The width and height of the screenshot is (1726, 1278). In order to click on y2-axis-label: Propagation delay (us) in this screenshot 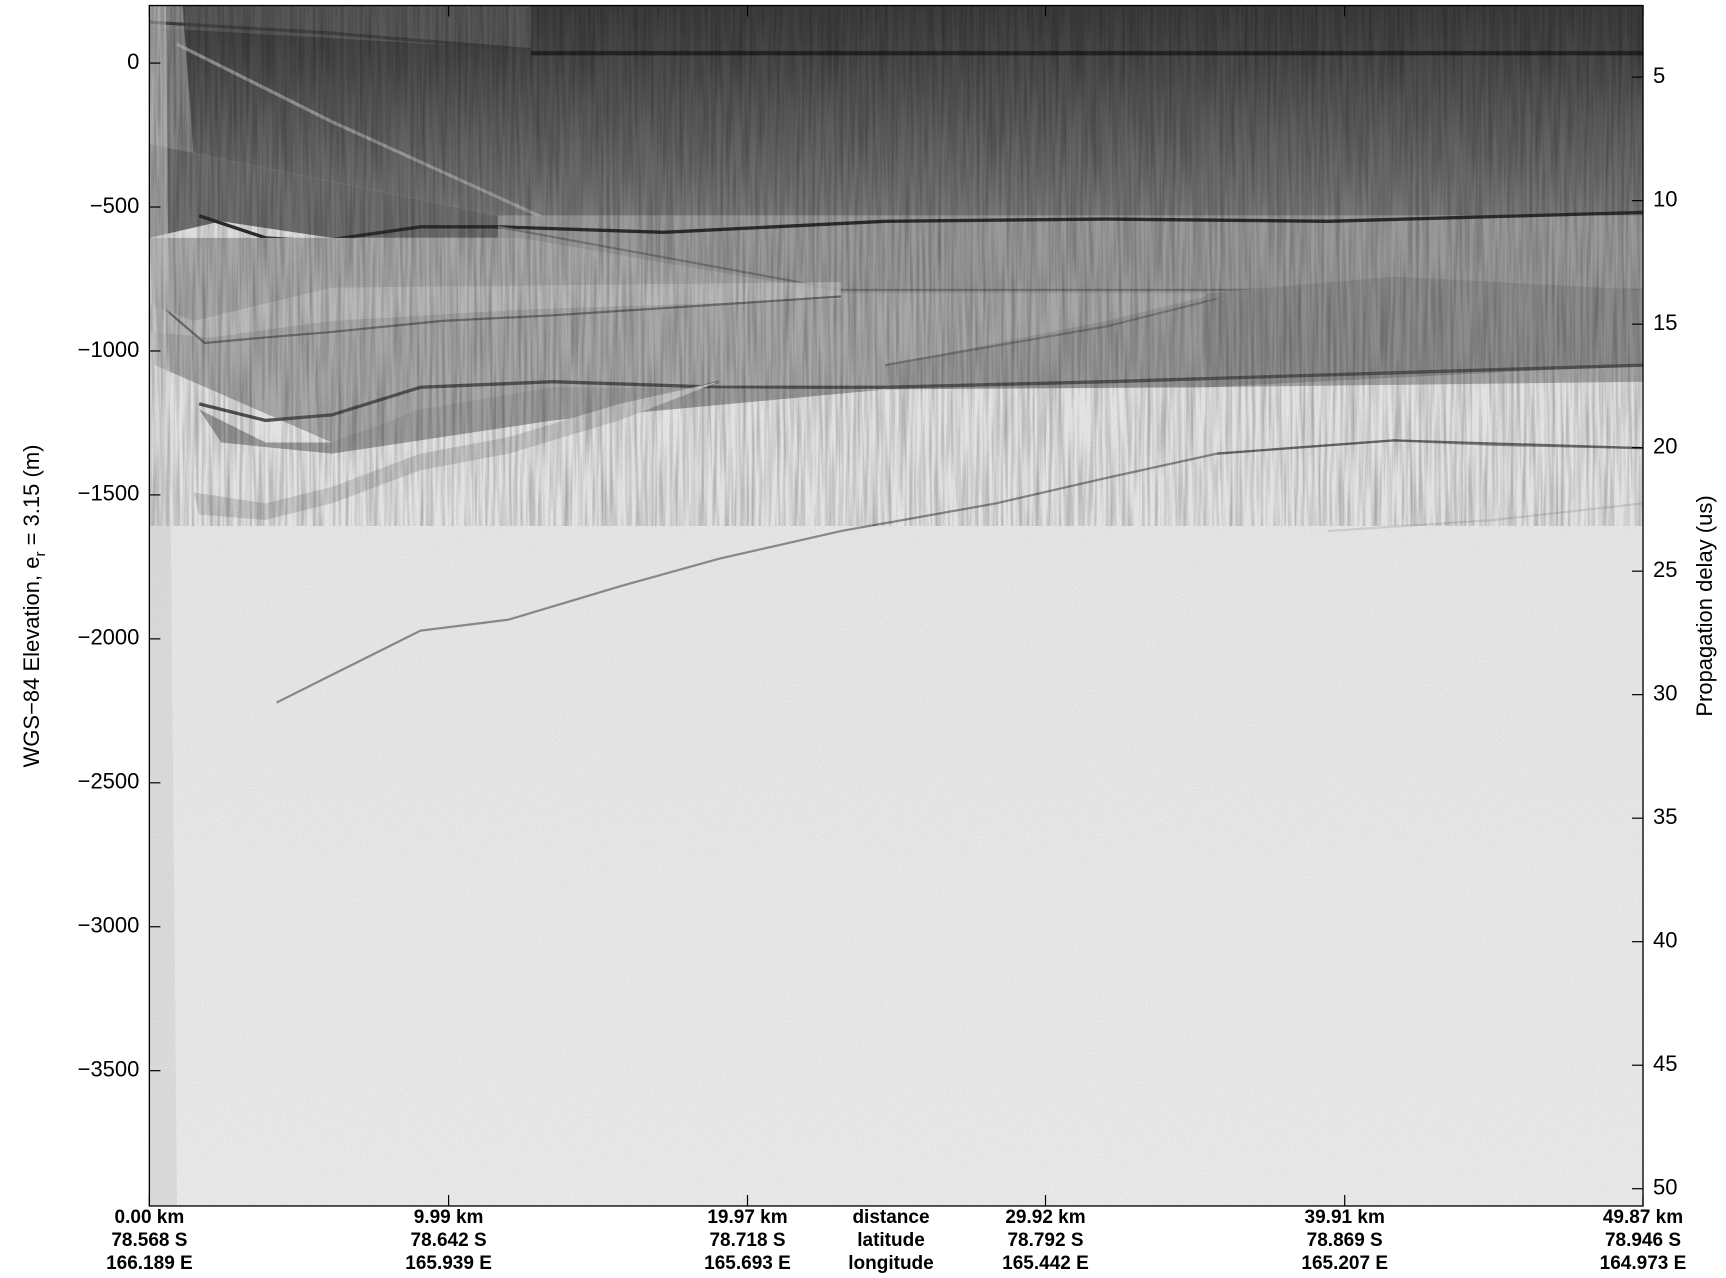, I will do `click(1704, 605)`.